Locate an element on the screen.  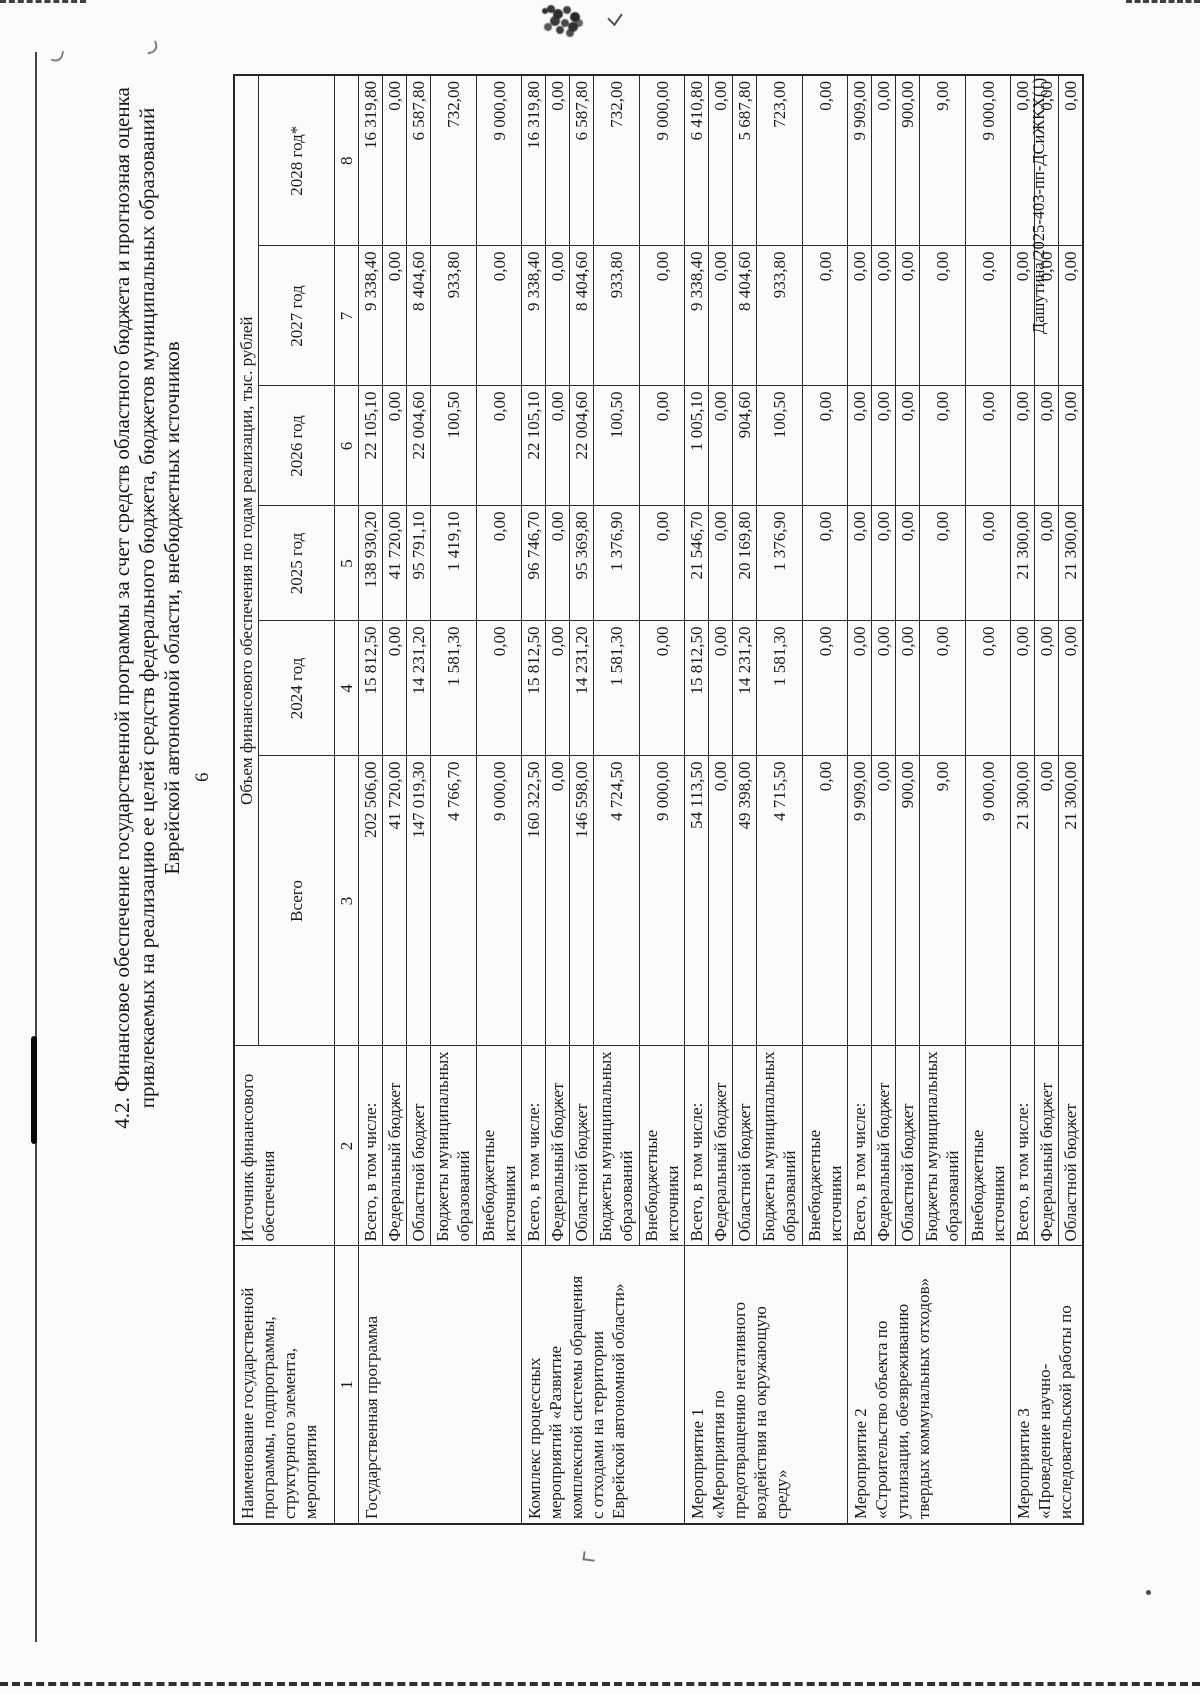
value-cell: 14 231,20 is located at coordinates (744, 688).